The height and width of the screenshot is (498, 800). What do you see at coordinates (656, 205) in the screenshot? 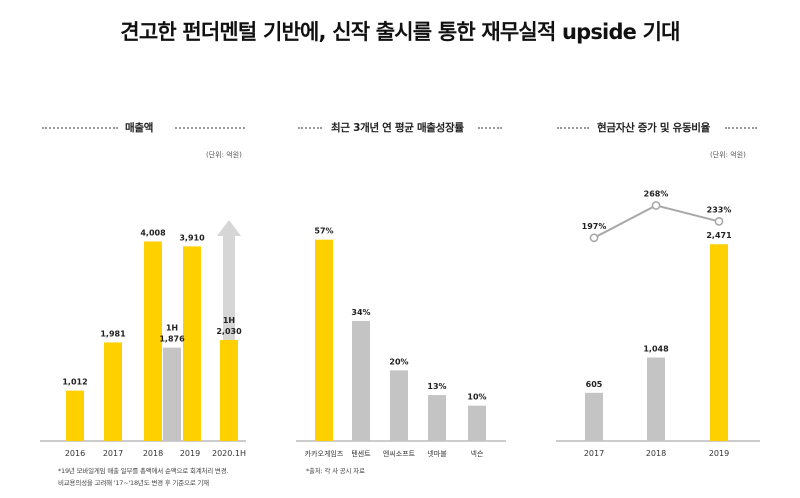
I see `panel-3-liquidity-point-2018` at bounding box center [656, 205].